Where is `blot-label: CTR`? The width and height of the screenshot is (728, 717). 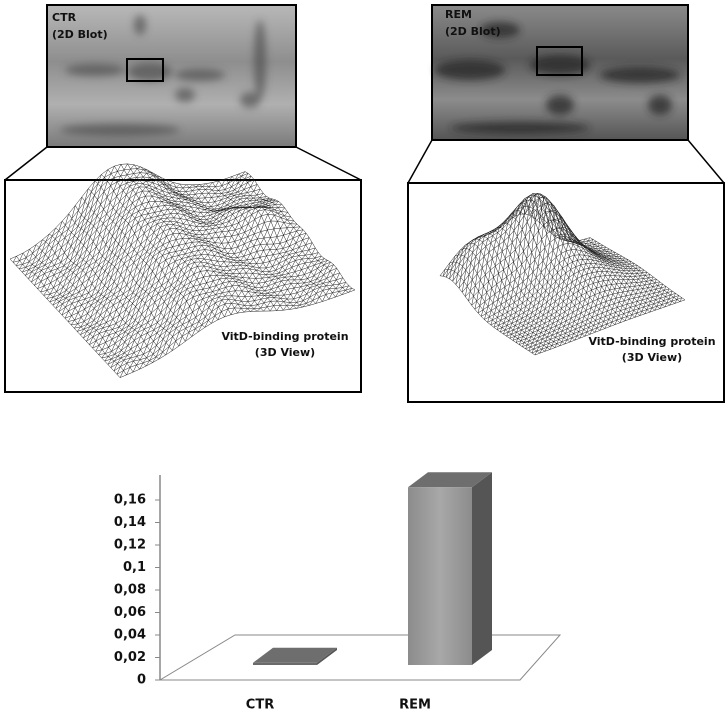 blot-label: CTR is located at coordinates (64, 17).